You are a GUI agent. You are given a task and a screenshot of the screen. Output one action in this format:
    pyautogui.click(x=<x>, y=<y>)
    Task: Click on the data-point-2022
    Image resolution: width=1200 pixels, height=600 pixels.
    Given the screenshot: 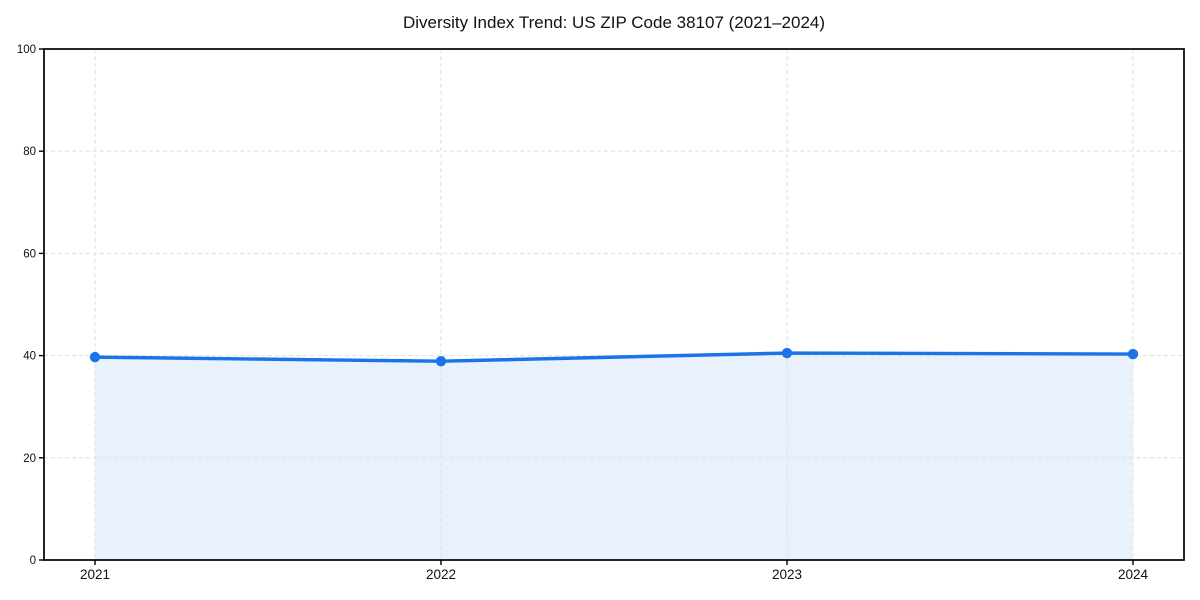 What is the action you would take?
    pyautogui.click(x=441, y=361)
    